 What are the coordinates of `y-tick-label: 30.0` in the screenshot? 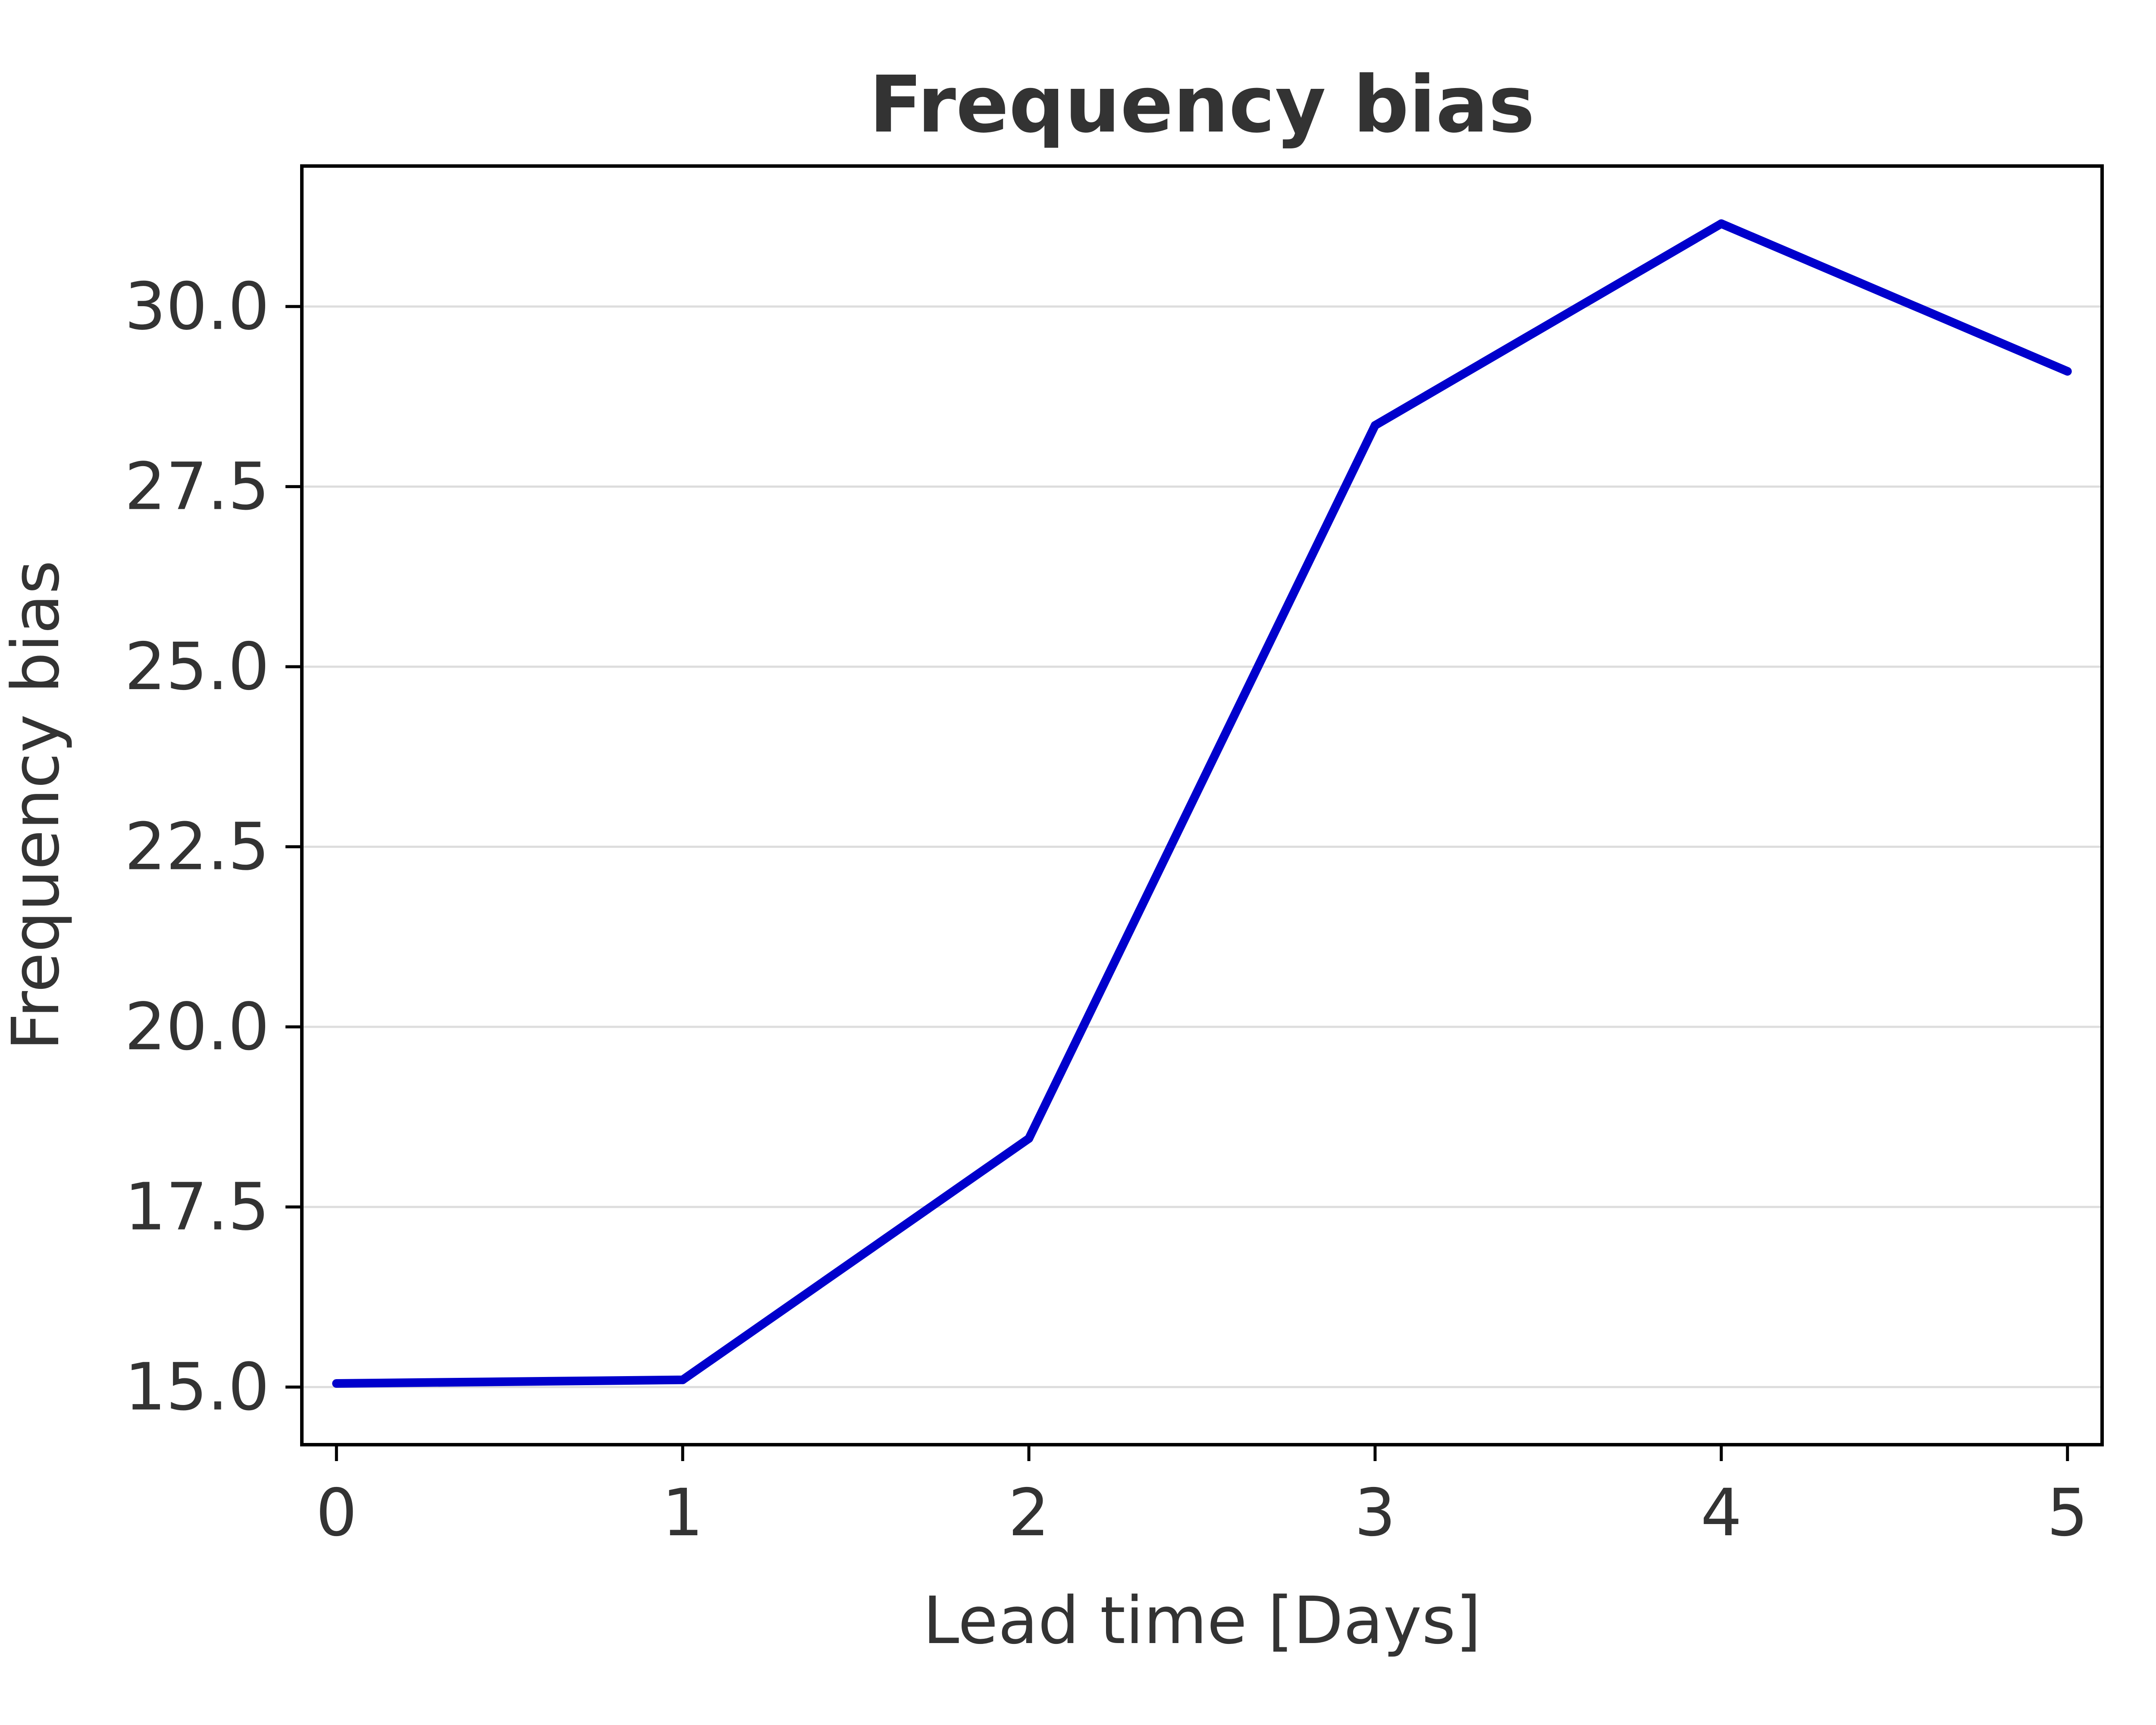 It's located at (197, 307).